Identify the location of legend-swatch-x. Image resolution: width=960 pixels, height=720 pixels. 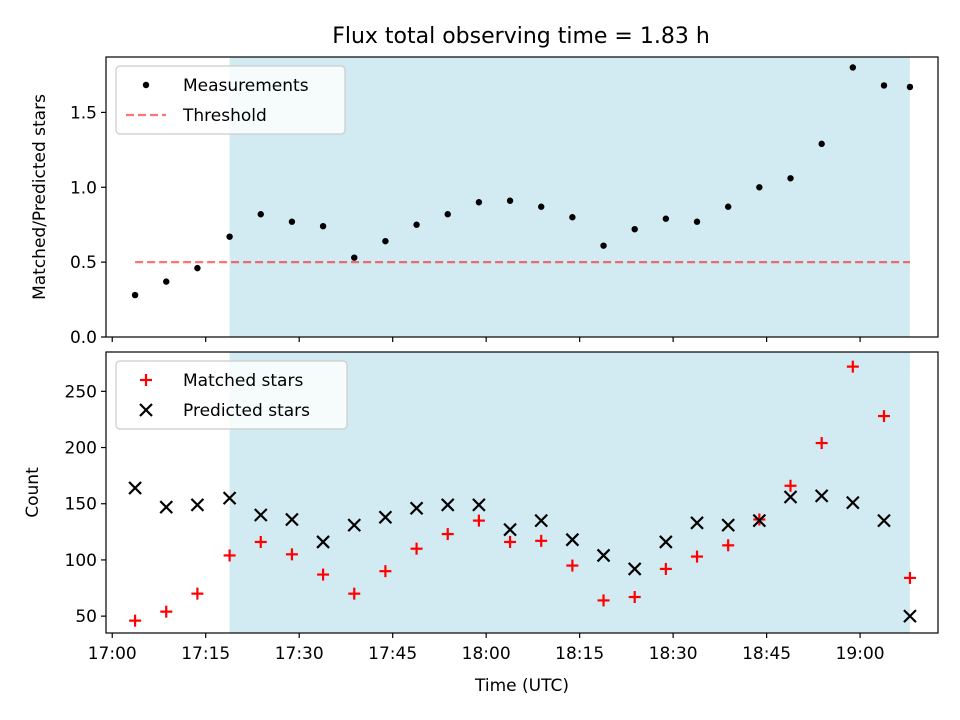
(146, 410).